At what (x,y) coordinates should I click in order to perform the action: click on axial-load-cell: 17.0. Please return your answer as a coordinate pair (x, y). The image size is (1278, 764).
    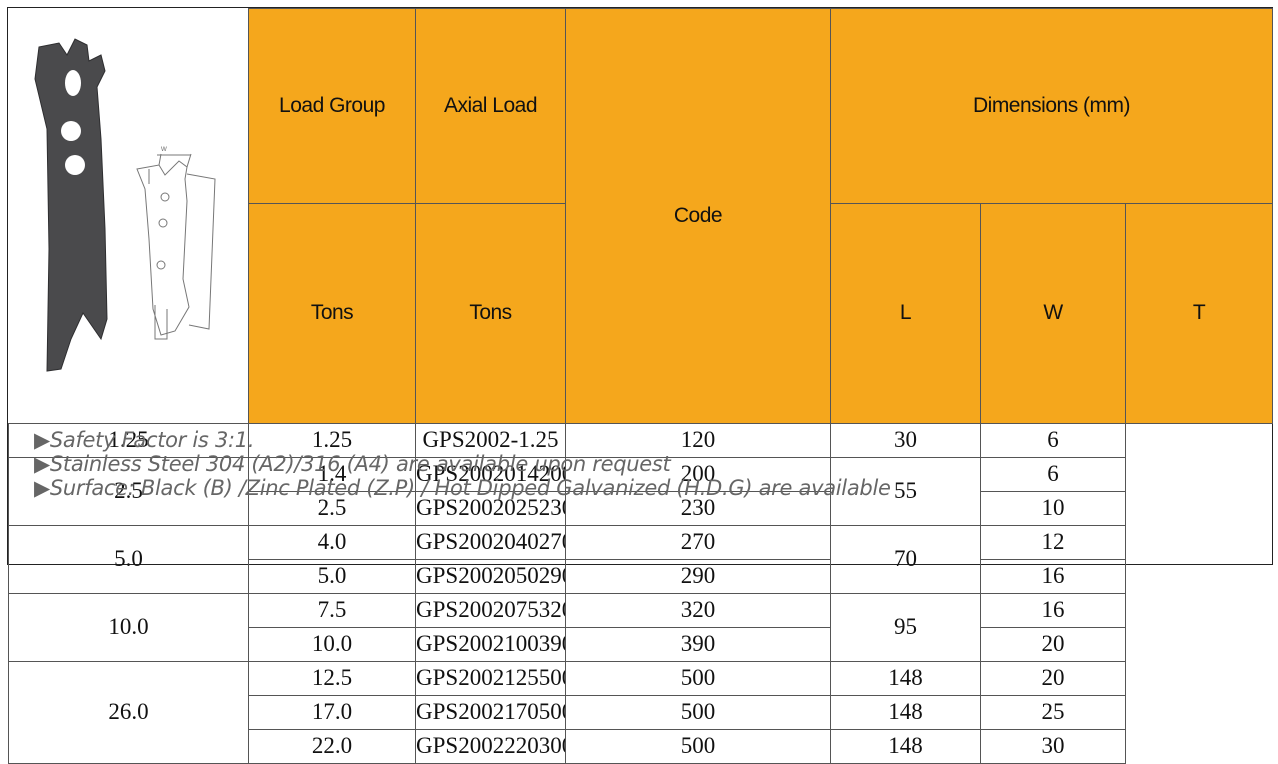
    Looking at the image, I should click on (332, 712).